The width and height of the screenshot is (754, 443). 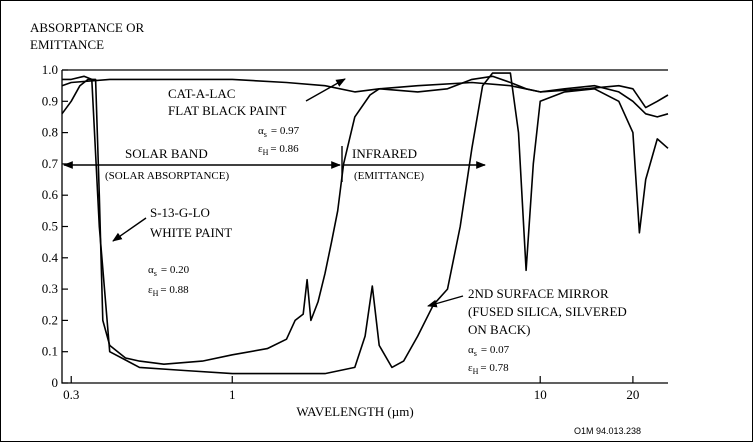 What do you see at coordinates (232, 394) in the screenshot?
I see `x-tick-label: 1` at bounding box center [232, 394].